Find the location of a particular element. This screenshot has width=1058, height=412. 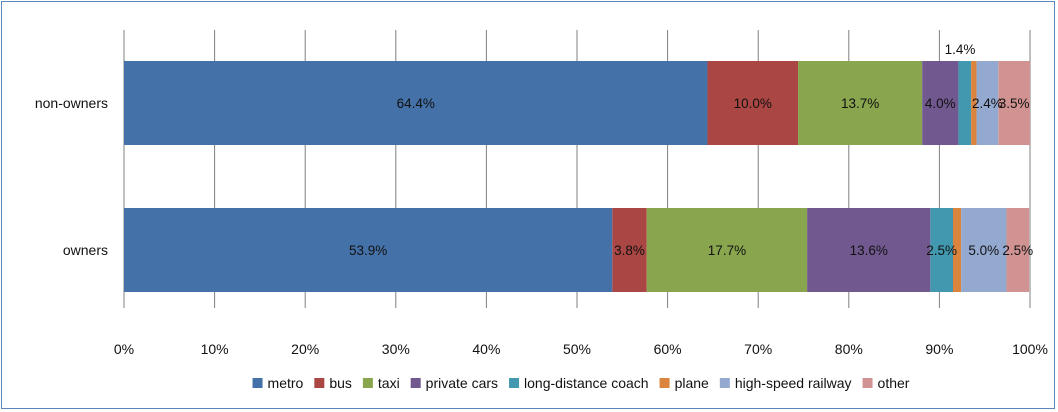

legend-label: long-distance coach is located at coordinates (586, 383).